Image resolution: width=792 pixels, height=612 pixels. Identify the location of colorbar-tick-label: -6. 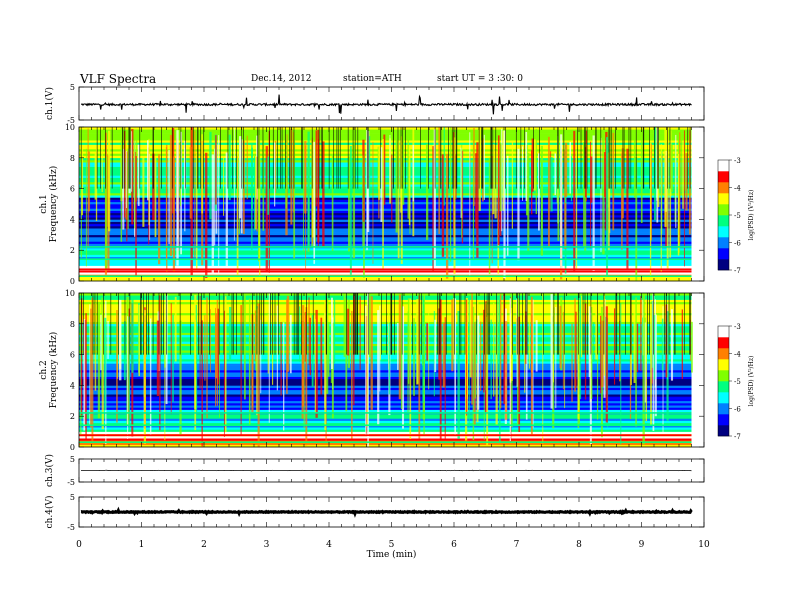
(737, 244).